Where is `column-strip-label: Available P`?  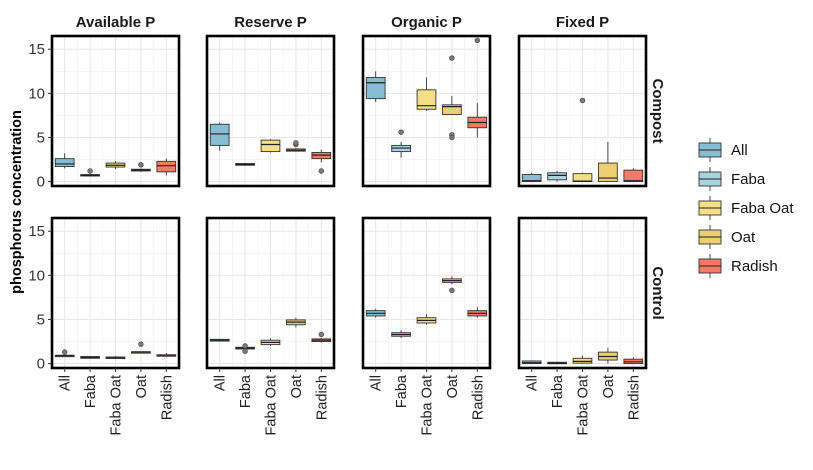
column-strip-label: Available P is located at coordinates (115, 22).